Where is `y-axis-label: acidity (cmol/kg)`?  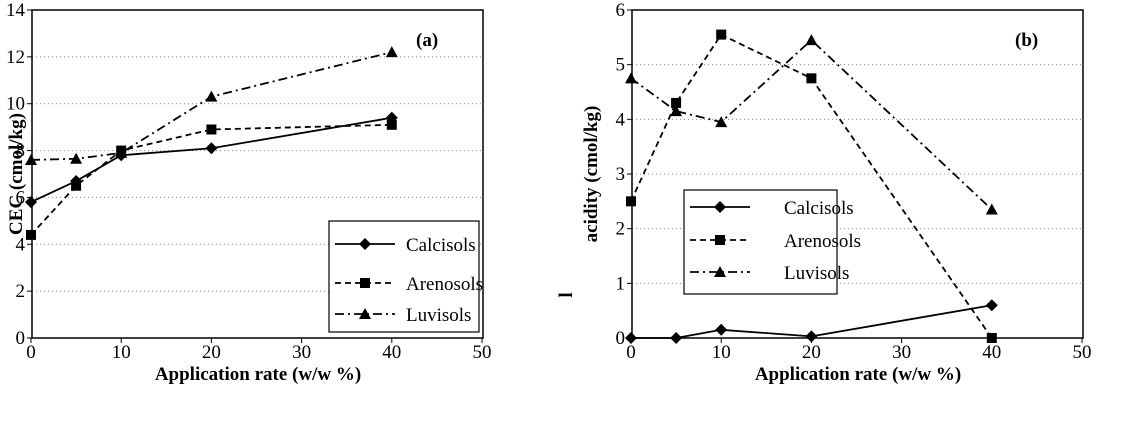
y-axis-label: acidity (cmol/kg) is located at coordinates (591, 174).